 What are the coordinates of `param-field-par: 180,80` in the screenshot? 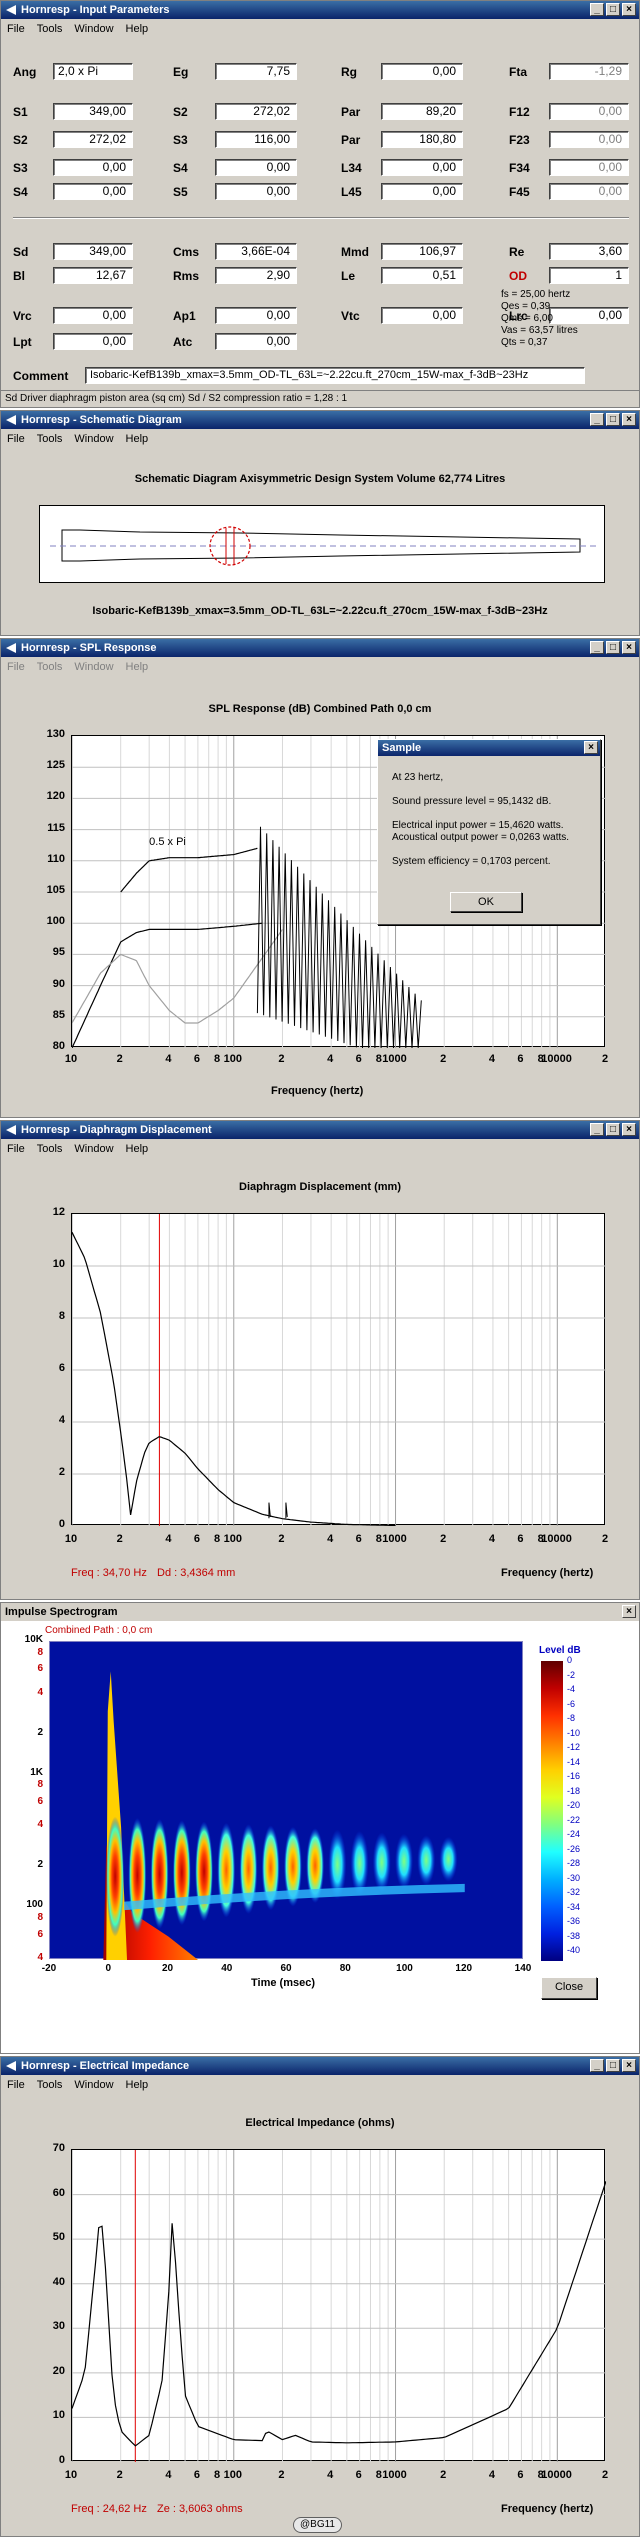 It's located at (422, 139).